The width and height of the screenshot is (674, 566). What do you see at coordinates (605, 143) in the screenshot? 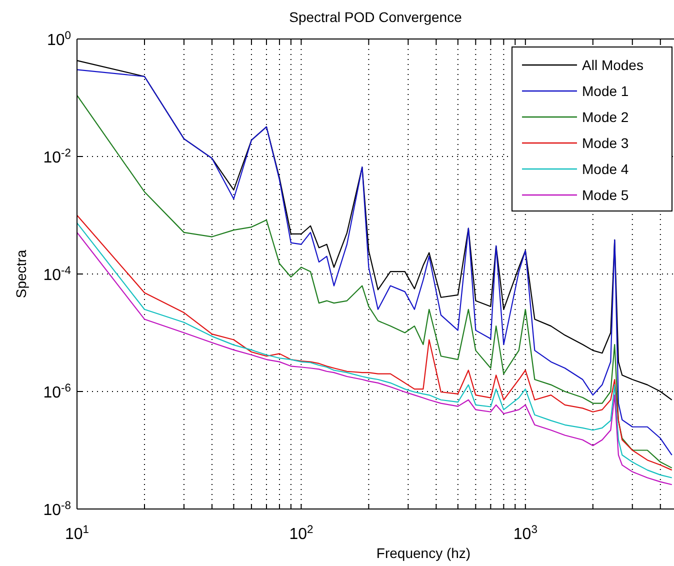
I see `legend-label: Mode 3` at bounding box center [605, 143].